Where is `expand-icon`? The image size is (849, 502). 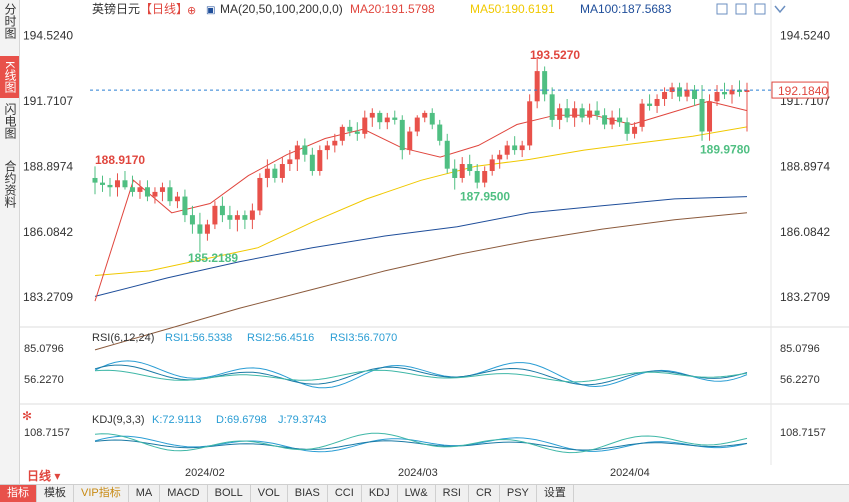 expand-icon is located at coordinates (722, 9).